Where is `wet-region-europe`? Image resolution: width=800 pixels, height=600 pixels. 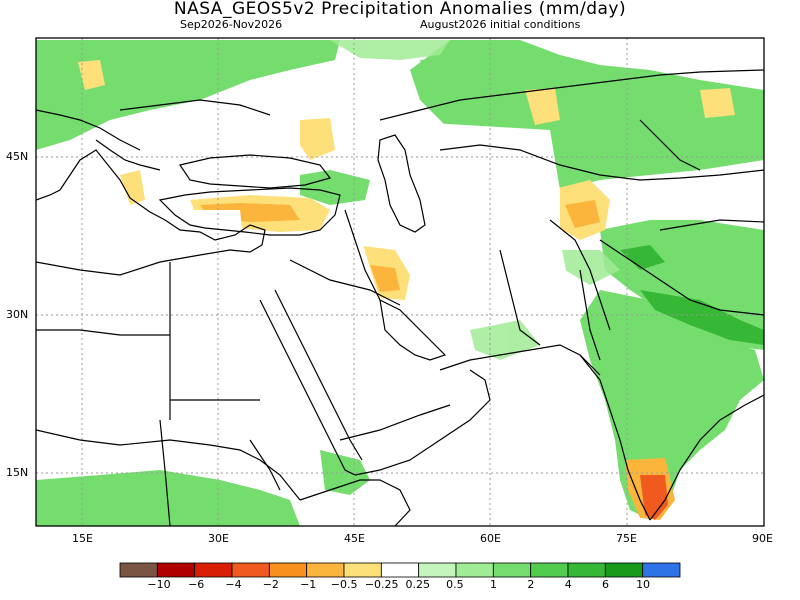
wet-region-europe is located at coordinates (188, 95).